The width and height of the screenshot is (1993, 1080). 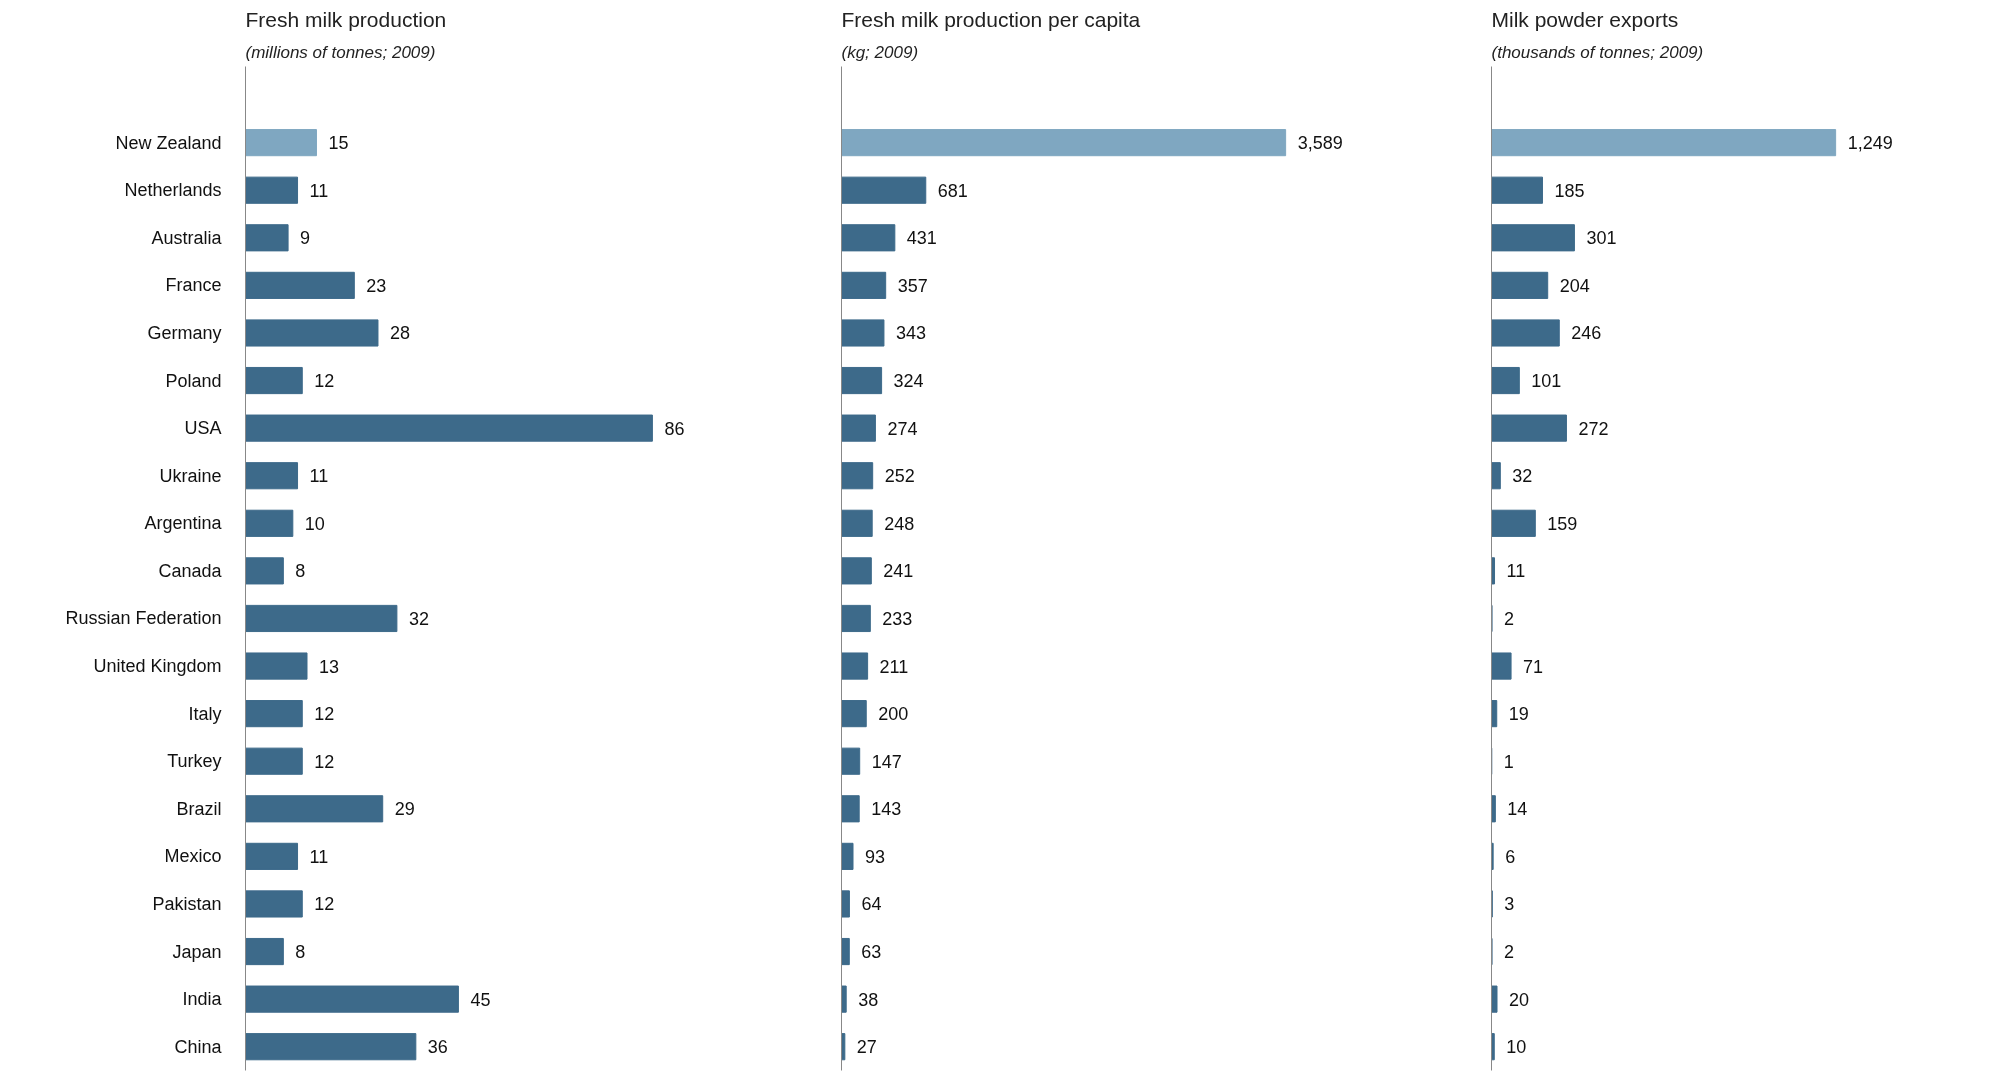 I want to click on y-tick-label: Australia, so click(x=187, y=237).